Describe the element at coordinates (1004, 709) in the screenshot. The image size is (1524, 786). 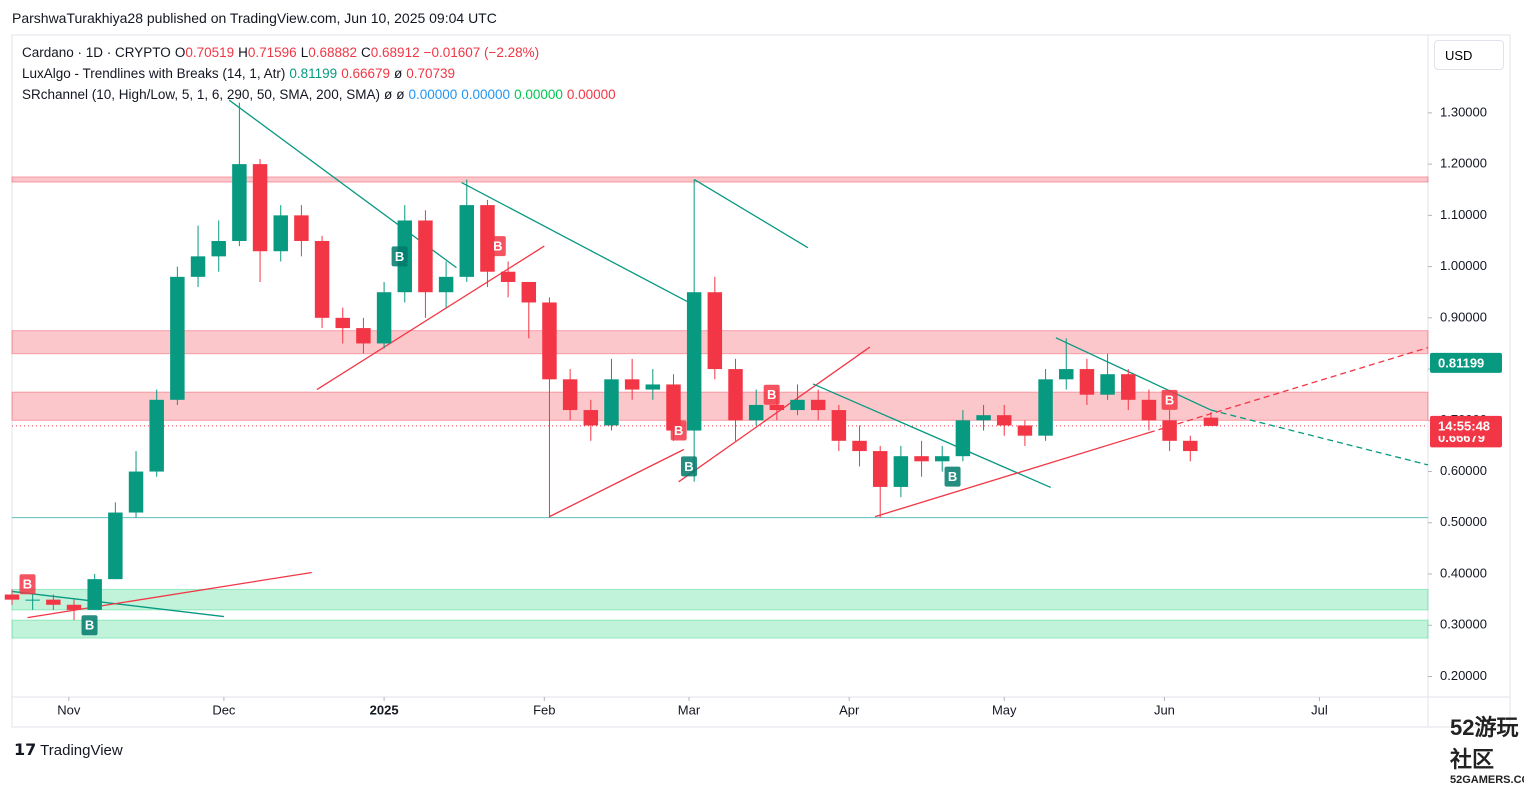
I see `x-tick-label: May` at that location.